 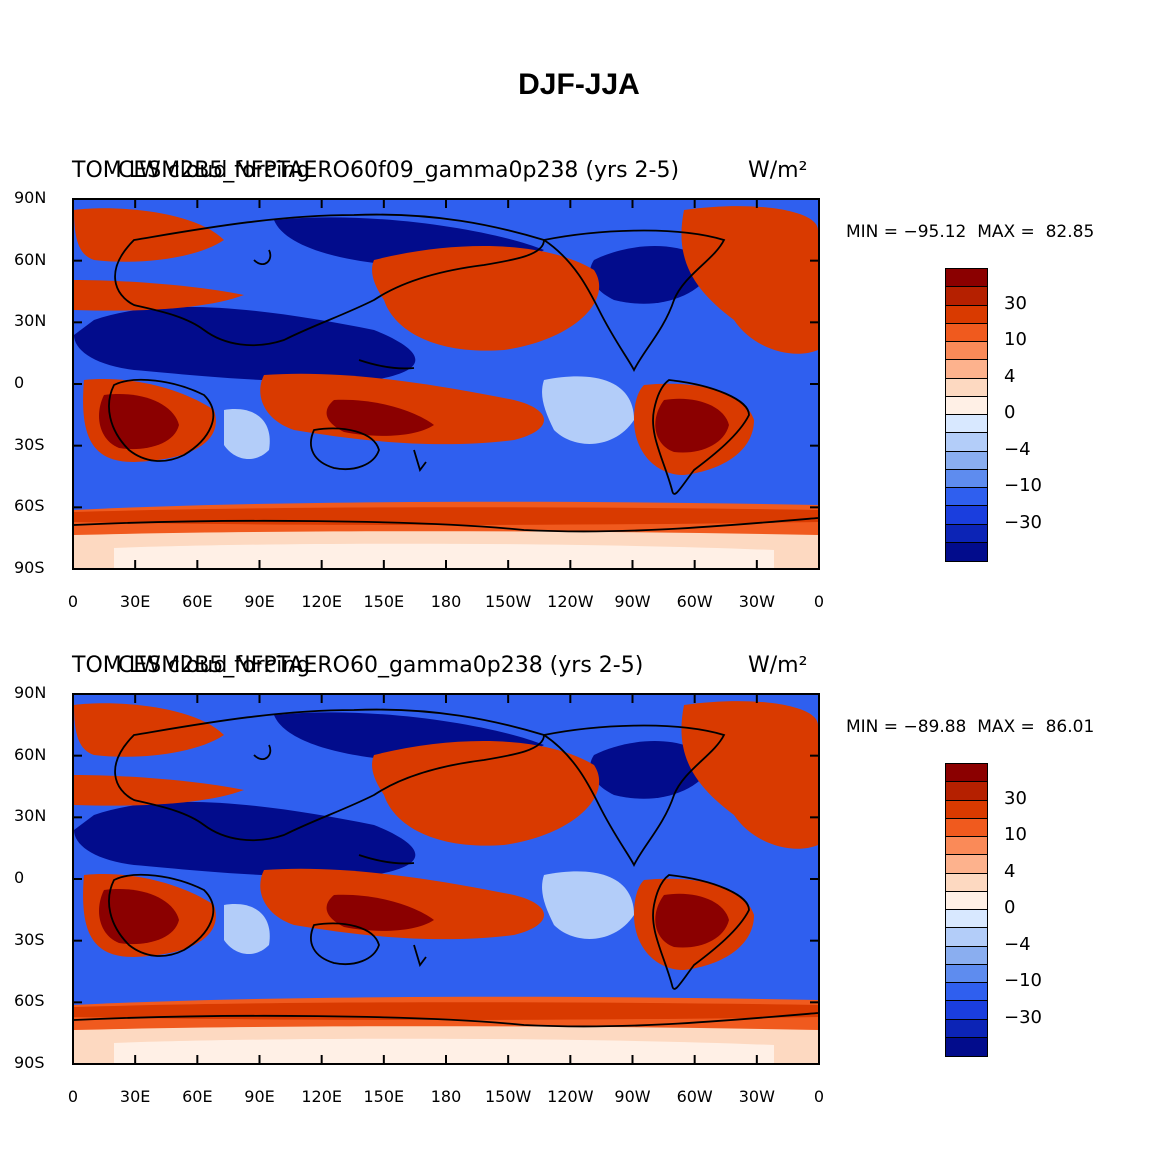 What do you see at coordinates (30, 321) in the screenshot?
I see `lat-tick-label: 30N` at bounding box center [30, 321].